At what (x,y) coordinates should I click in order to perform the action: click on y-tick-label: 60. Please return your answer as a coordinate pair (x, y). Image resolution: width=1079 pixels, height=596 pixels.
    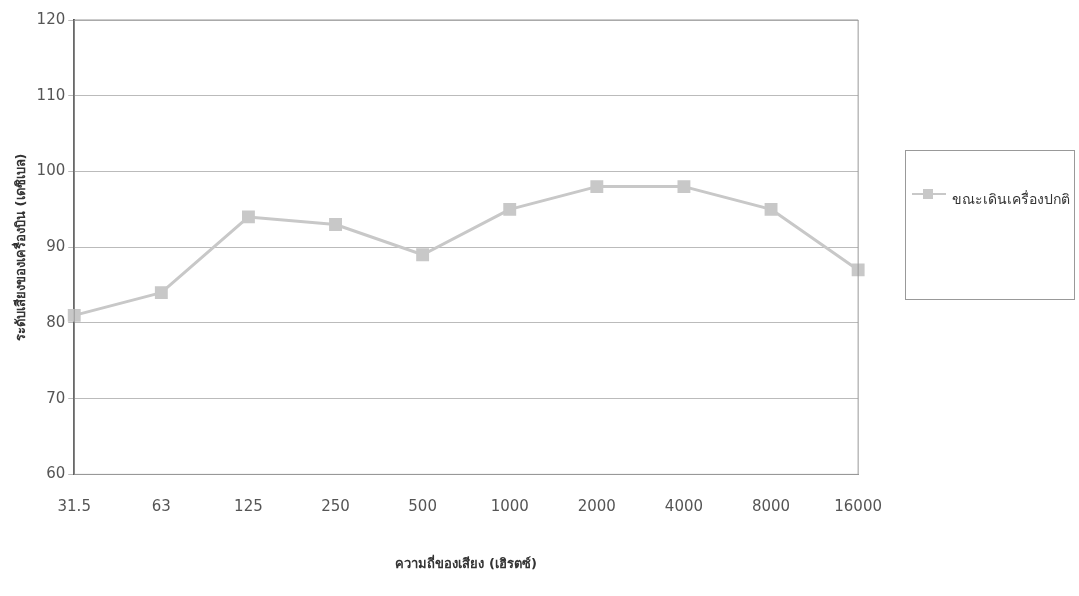
    Looking at the image, I should click on (56, 473).